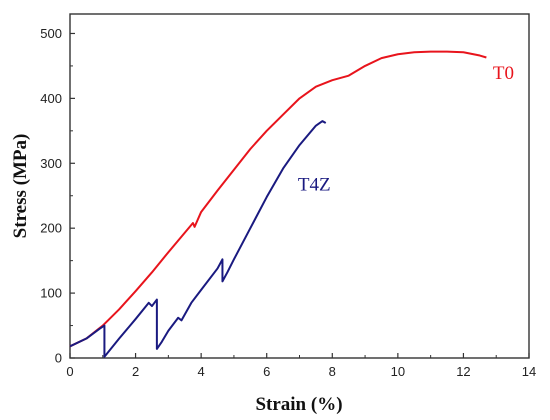 The height and width of the screenshot is (420, 550). I want to click on x-tick-label: 8, so click(332, 371).